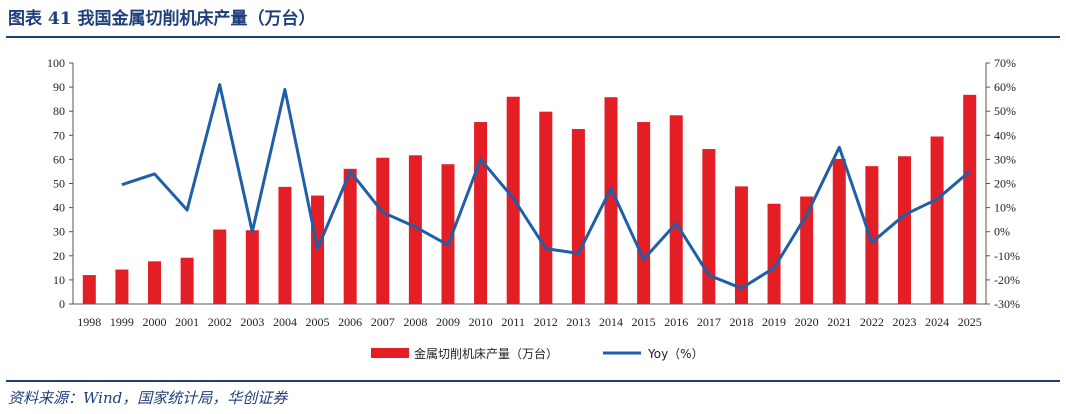  What do you see at coordinates (644, 322) in the screenshot?
I see `x-tick-label-2015: 2015` at bounding box center [644, 322].